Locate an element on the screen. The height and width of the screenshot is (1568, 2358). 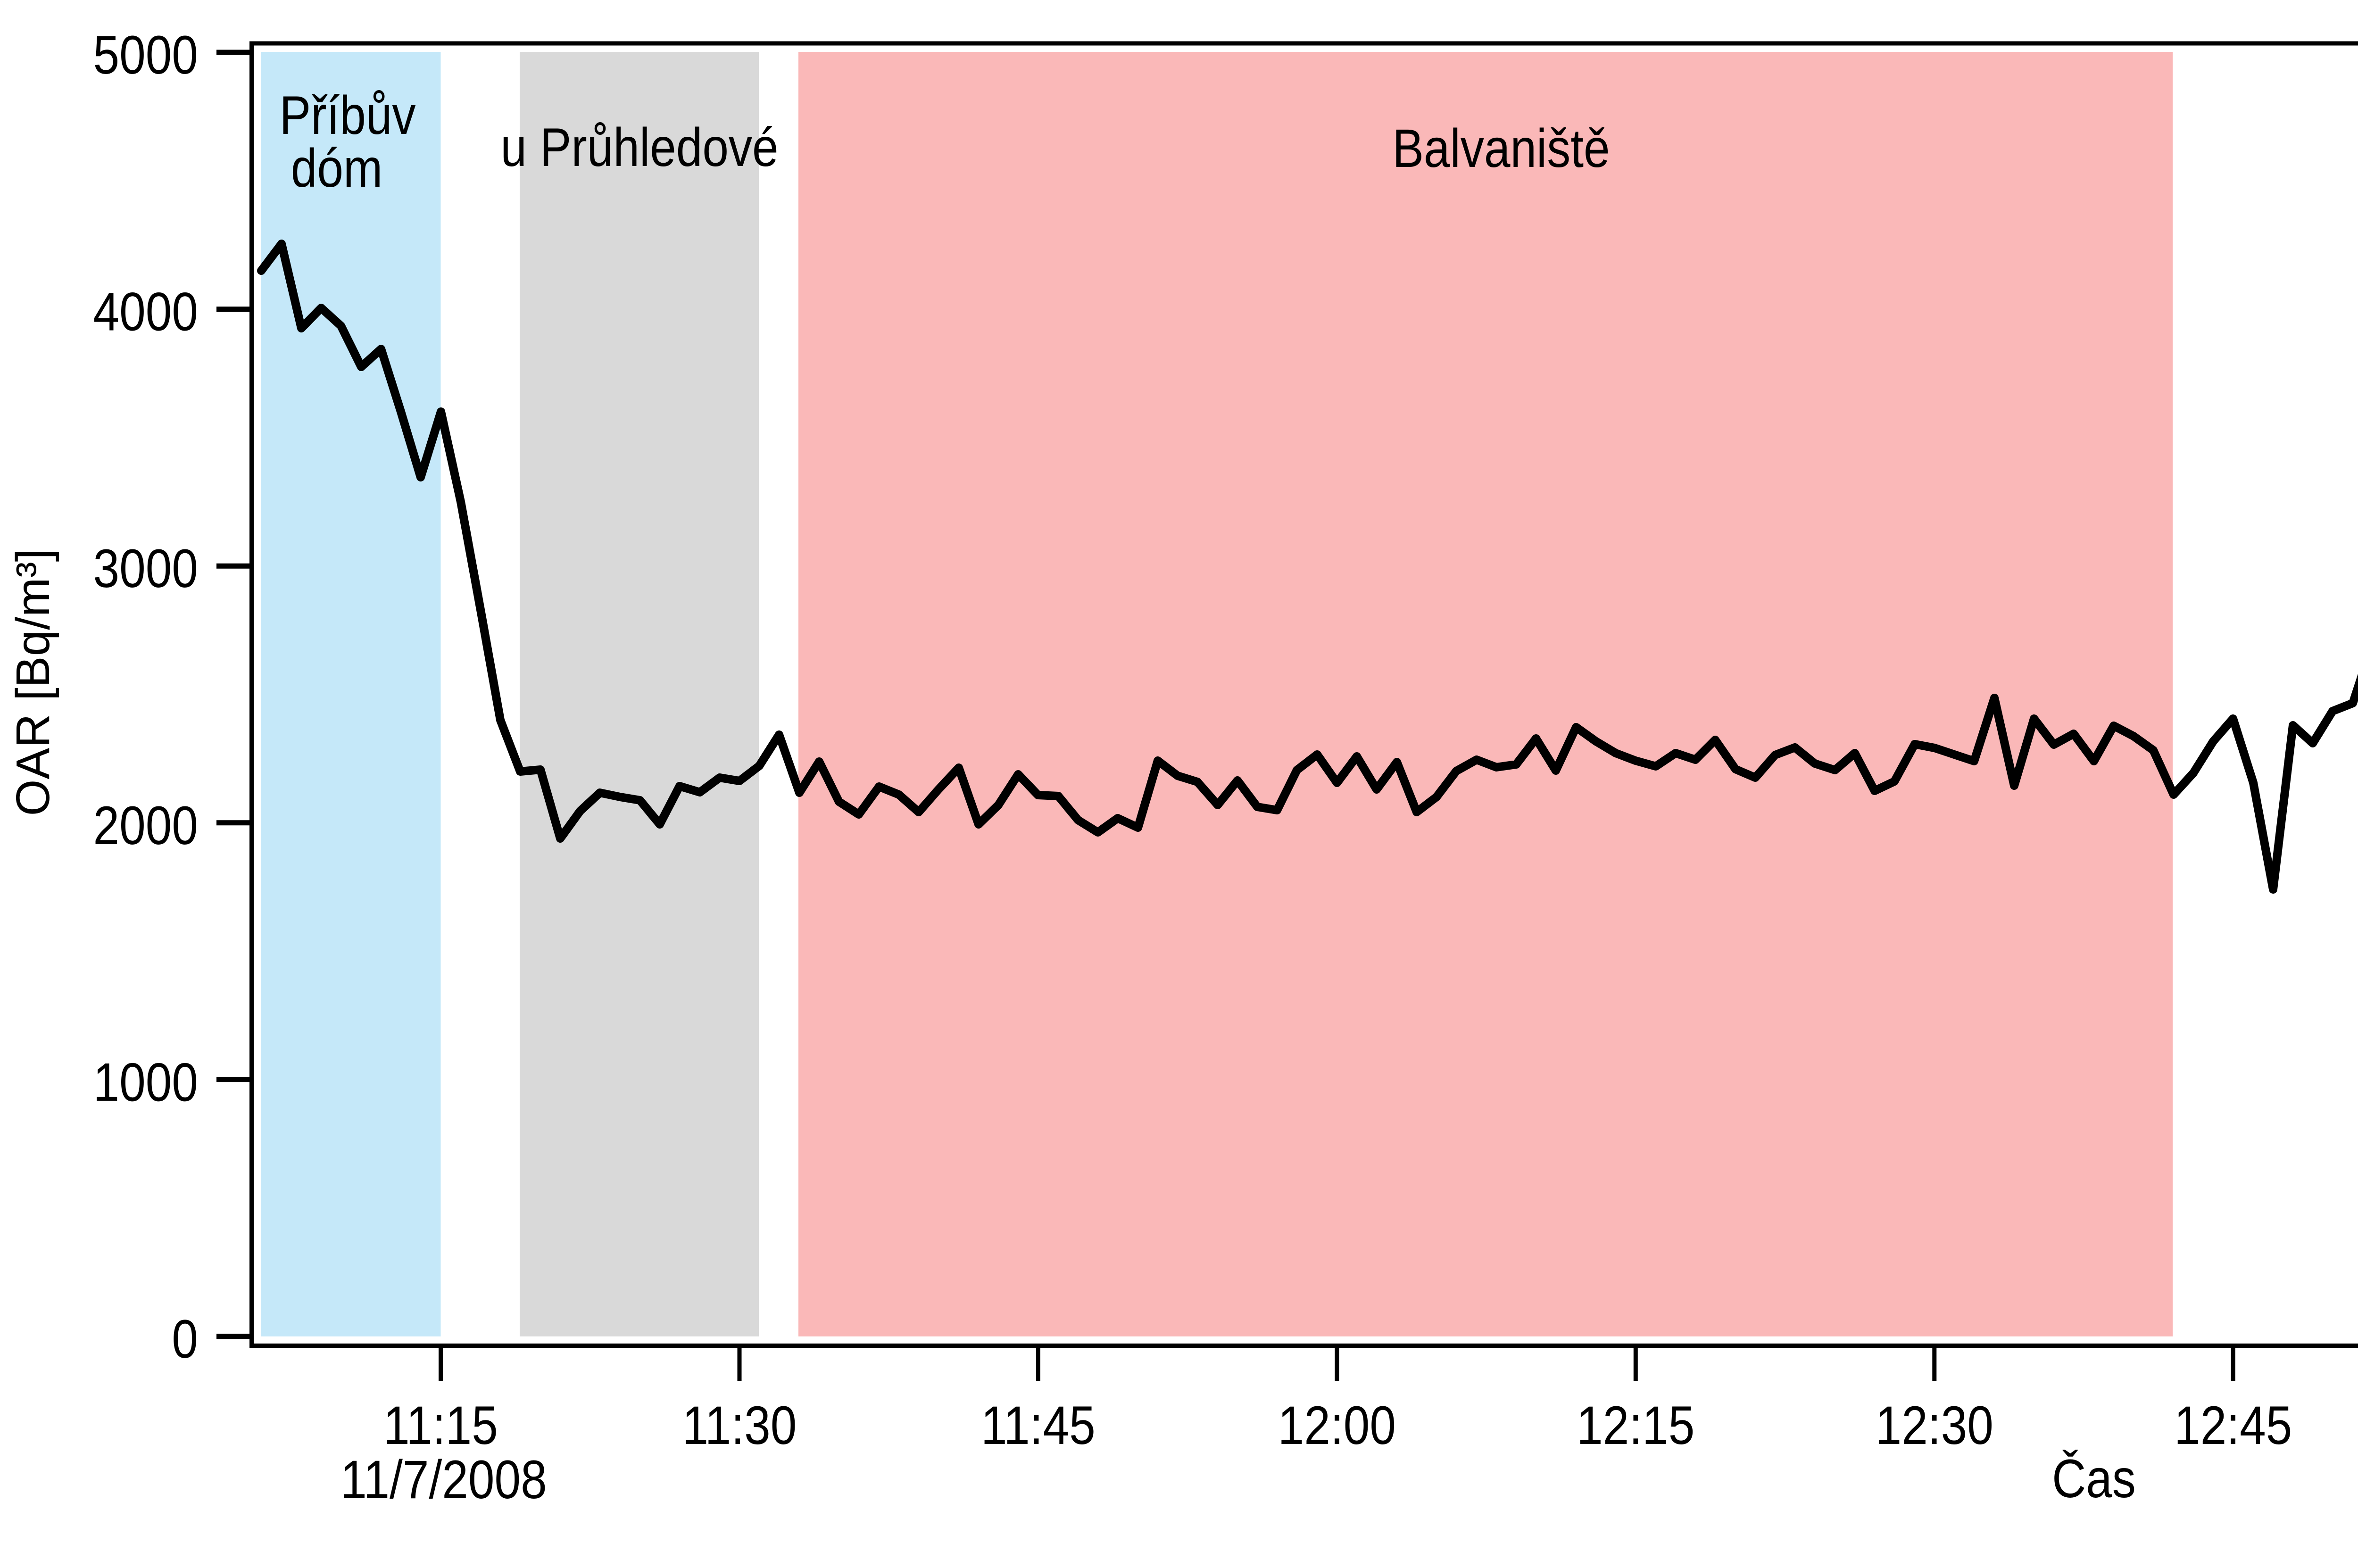
svg-text: Balvaniště is located at coordinates (1501, 147).